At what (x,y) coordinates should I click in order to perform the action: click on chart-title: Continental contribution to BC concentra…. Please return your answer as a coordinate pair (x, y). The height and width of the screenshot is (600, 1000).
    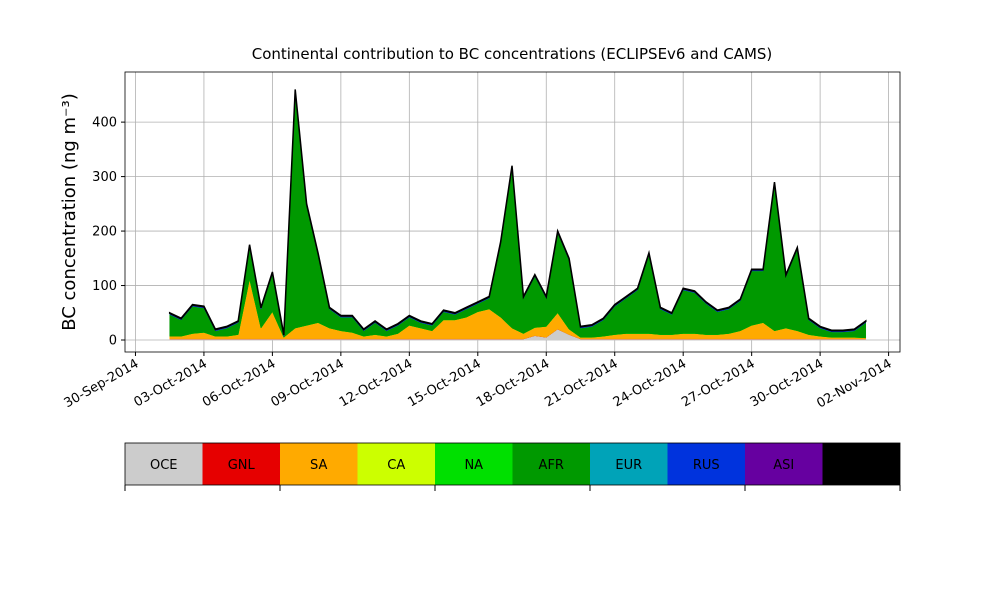
    Looking at the image, I should click on (512, 54).